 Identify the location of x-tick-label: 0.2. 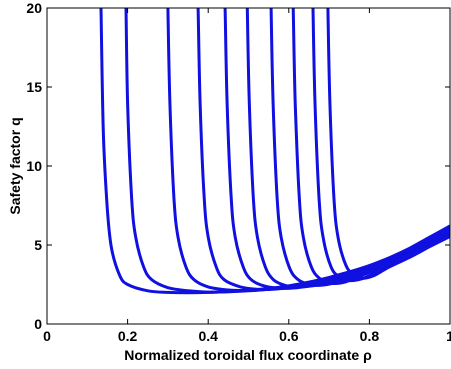
(128, 336).